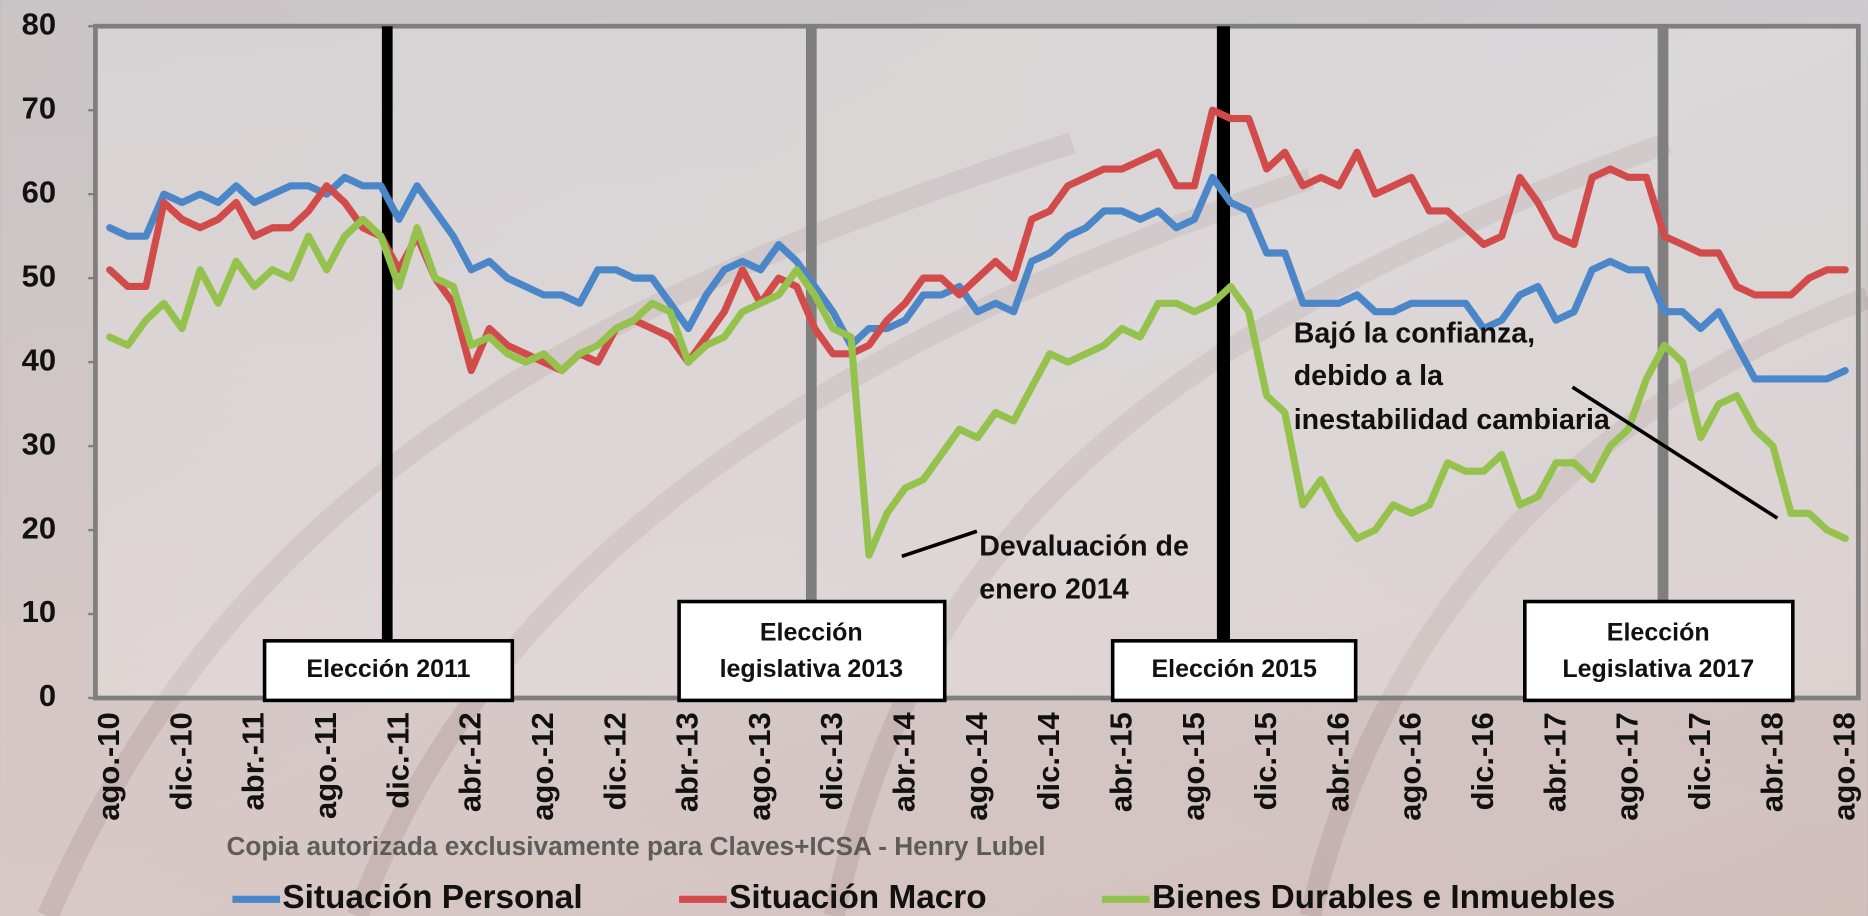 This screenshot has width=1868, height=916. What do you see at coordinates (1383, 897) in the screenshot?
I see `legend-label: Bienes Durables e Inmuebles` at bounding box center [1383, 897].